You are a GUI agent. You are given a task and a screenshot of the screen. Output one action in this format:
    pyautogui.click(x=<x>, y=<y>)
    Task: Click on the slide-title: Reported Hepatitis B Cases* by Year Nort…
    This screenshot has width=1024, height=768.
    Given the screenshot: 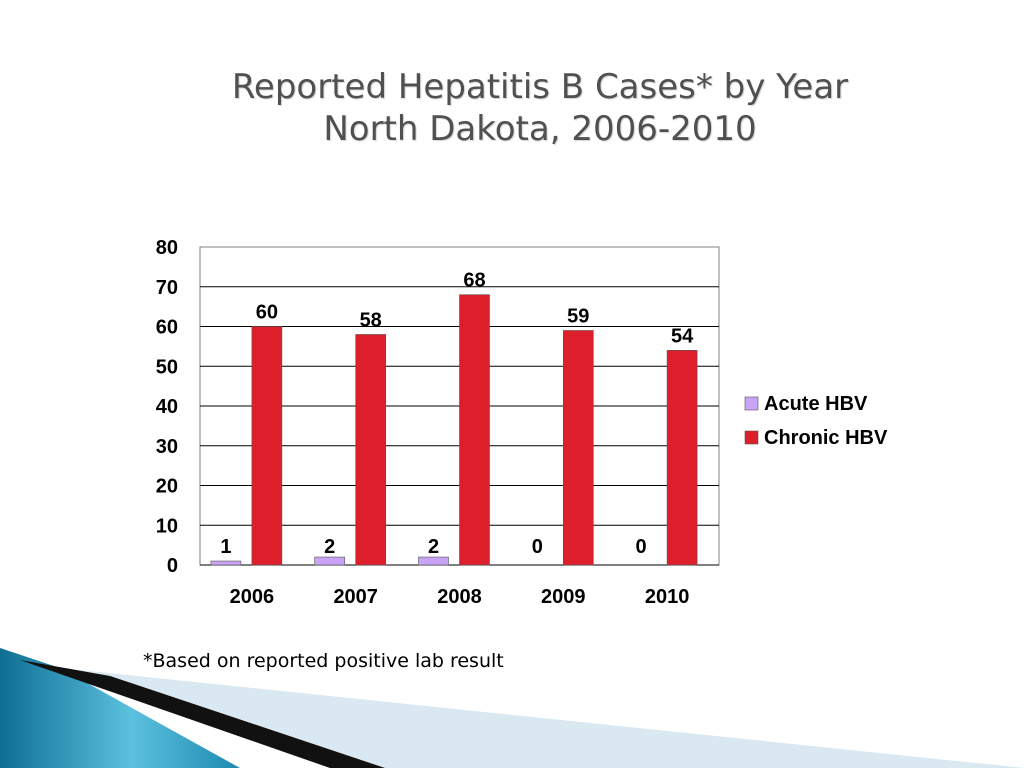 What is the action you would take?
    pyautogui.click(x=540, y=108)
    